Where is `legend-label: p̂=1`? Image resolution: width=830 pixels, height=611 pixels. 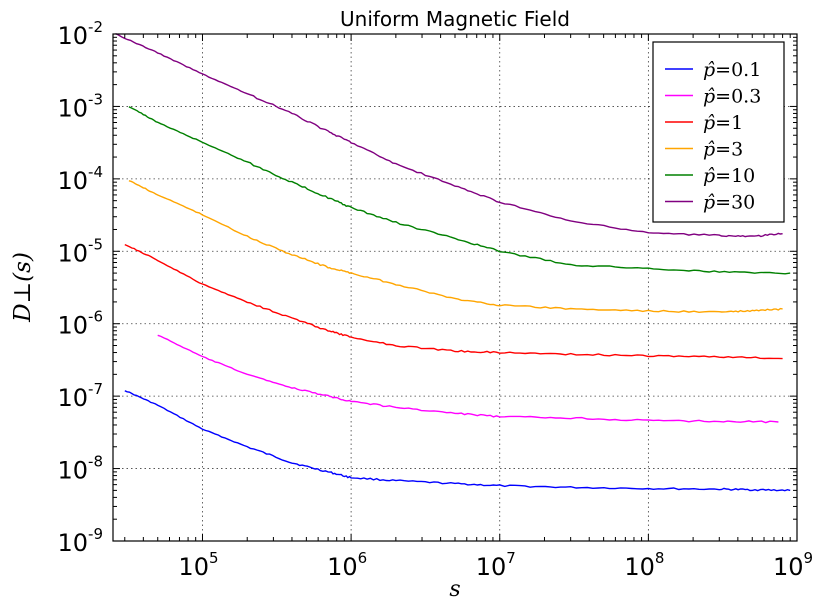
legend-label: p̂=1 is located at coordinates (723, 123).